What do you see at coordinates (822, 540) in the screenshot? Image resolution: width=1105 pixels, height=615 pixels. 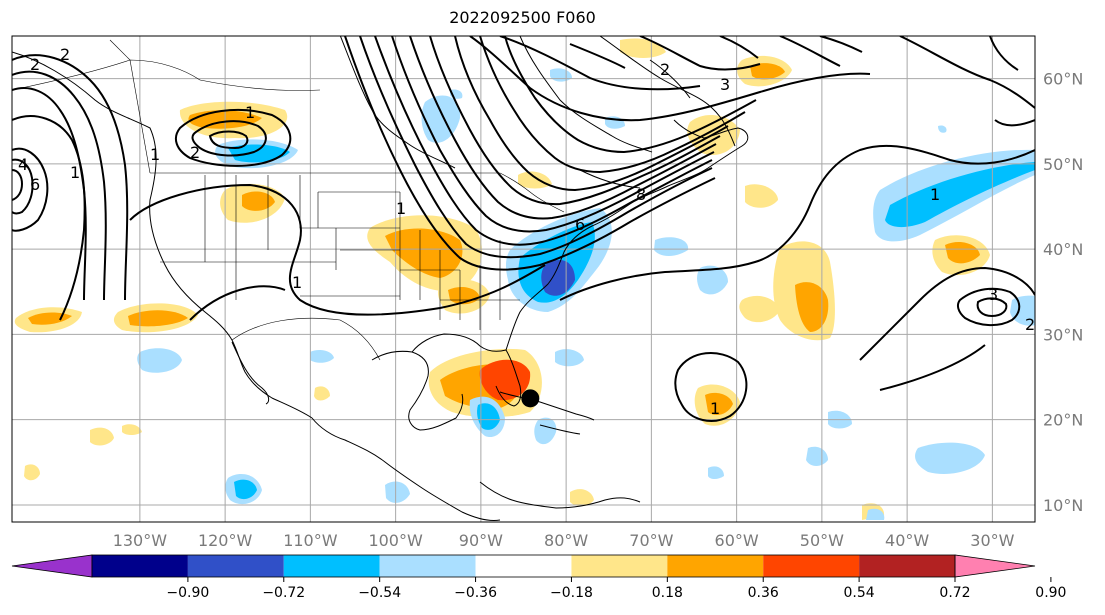 I see `longitude-label: 50°W` at bounding box center [822, 540].